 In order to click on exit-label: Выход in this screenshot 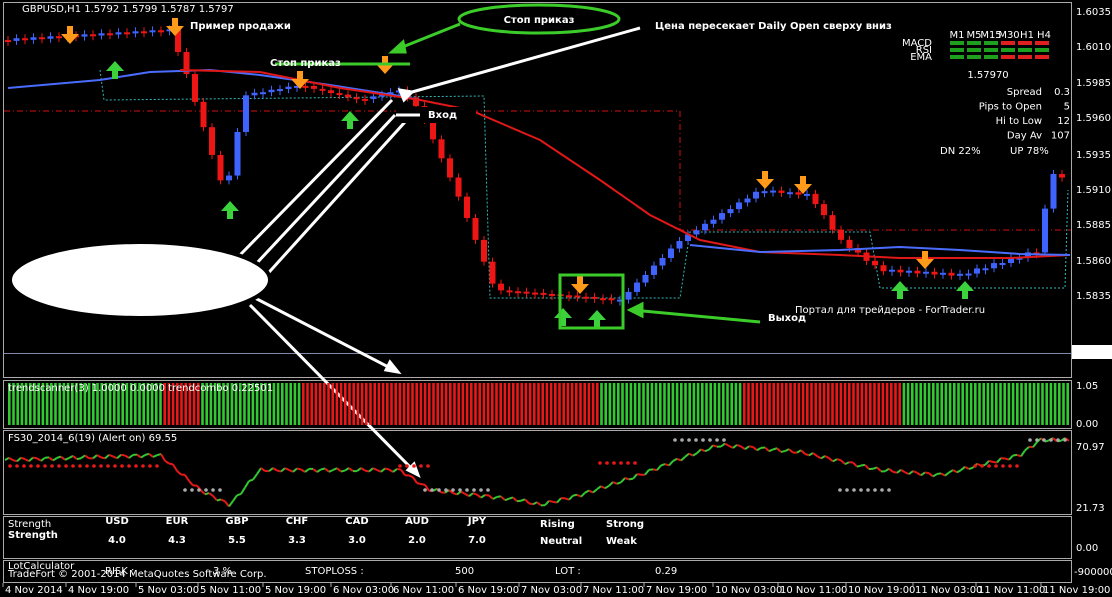, I will do `click(787, 318)`.